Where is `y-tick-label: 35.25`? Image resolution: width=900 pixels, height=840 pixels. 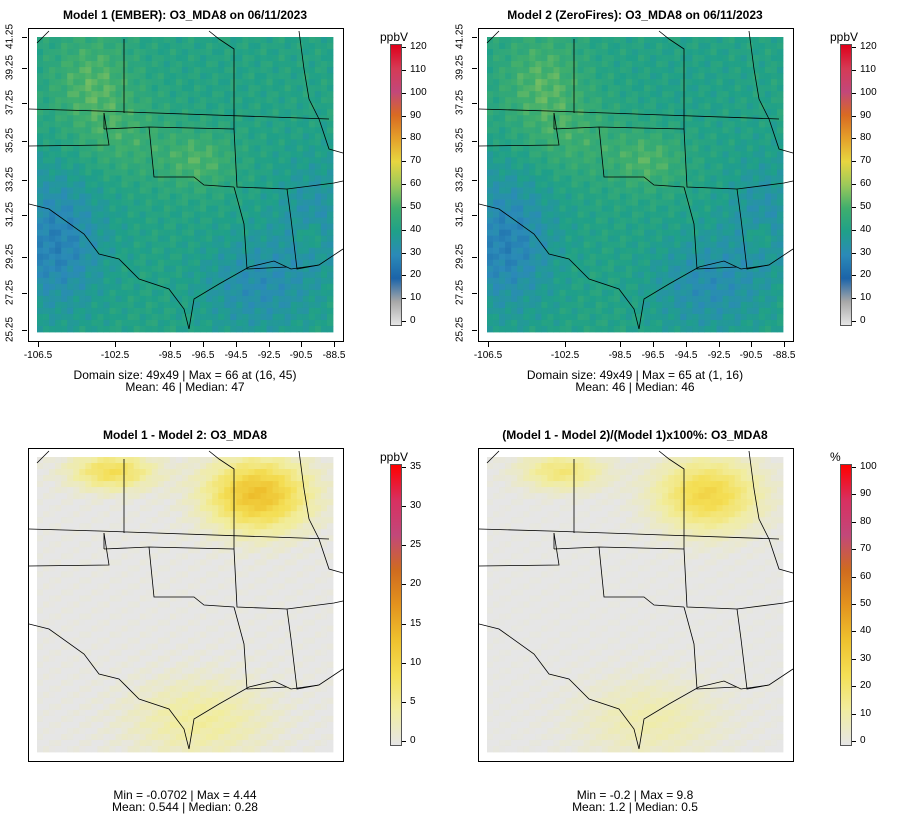
y-tick-label: 35.25 is located at coordinates (460, 140).